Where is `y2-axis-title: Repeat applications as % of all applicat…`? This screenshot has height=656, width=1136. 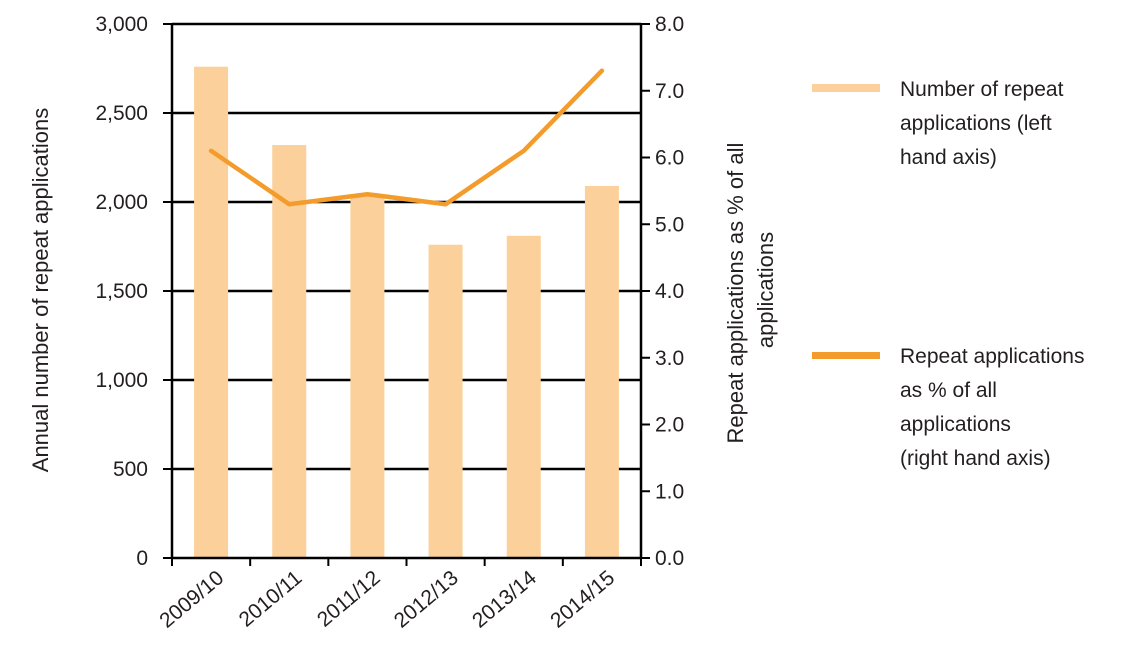 y2-axis-title: Repeat applications as % of all applicat… is located at coordinates (750, 290).